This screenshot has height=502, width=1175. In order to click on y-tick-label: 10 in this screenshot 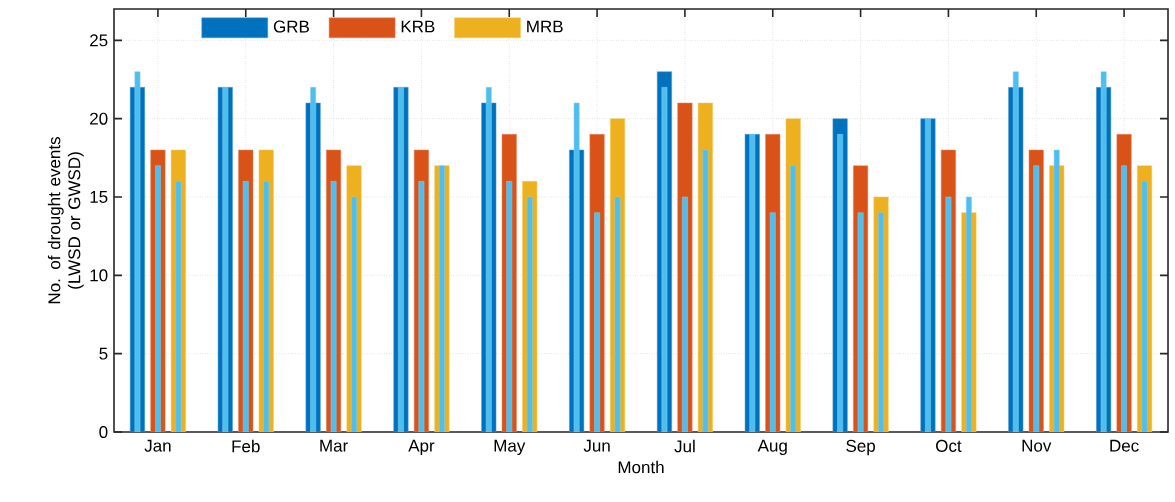, I will do `click(99, 275)`.